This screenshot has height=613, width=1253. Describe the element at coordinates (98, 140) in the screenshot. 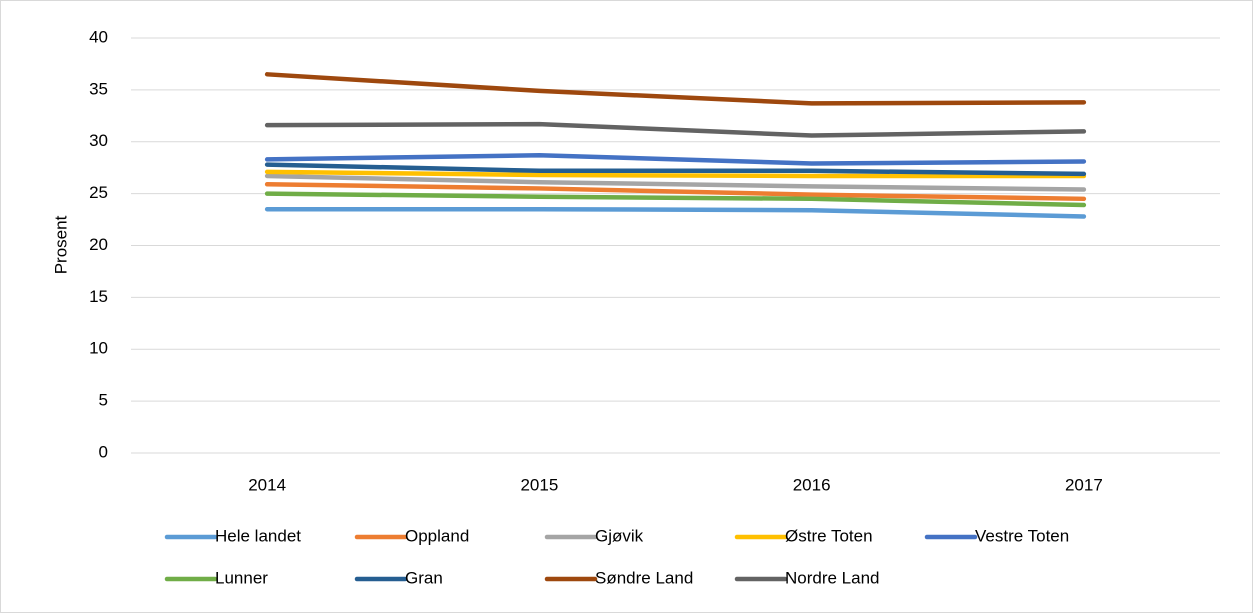

I see `y-tick-label: 30` at that location.